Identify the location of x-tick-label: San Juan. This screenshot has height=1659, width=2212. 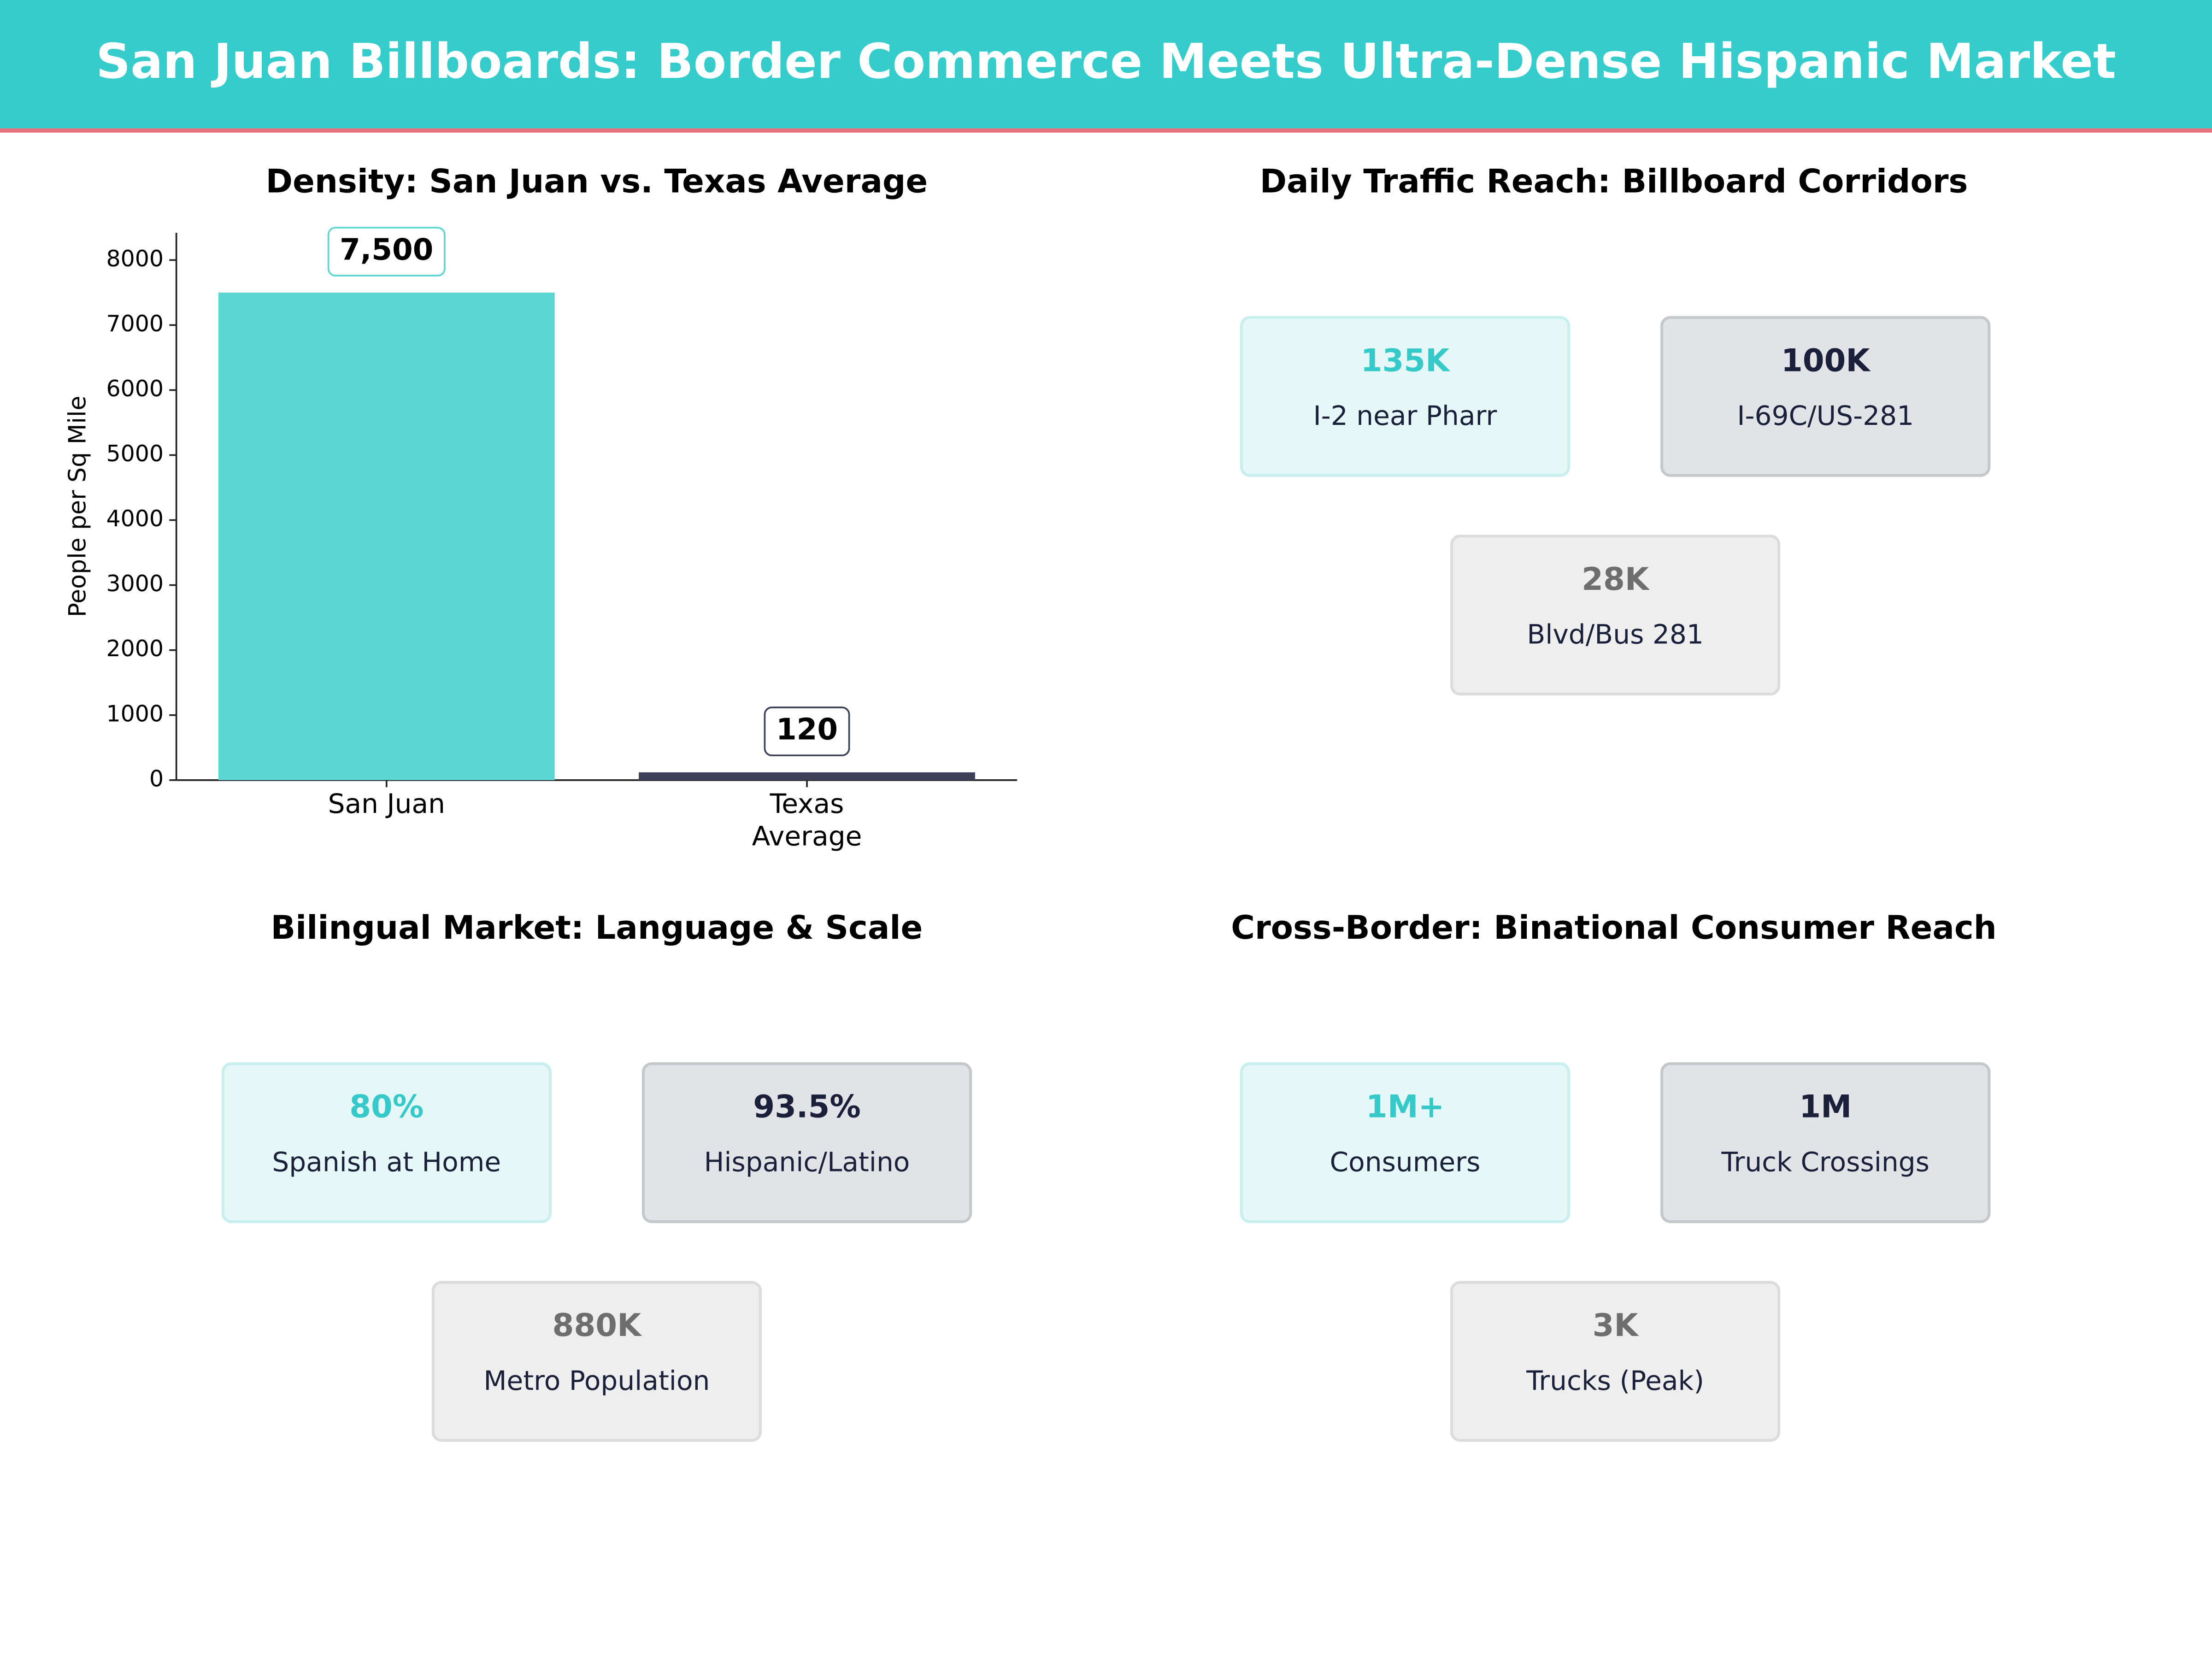
(386, 803).